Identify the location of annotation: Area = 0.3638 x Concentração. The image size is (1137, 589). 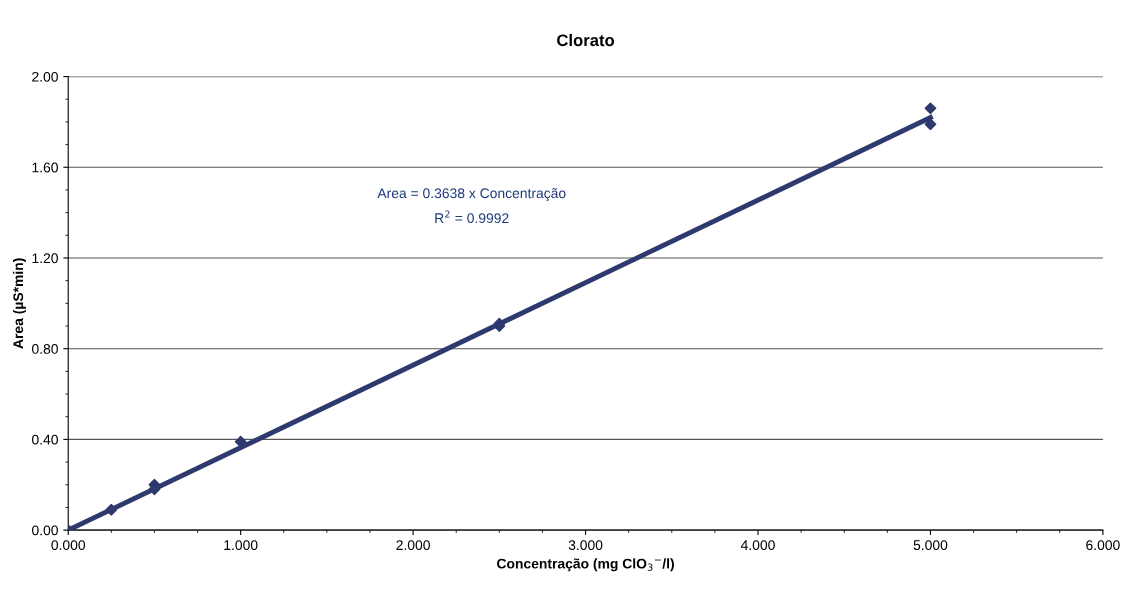
(471, 194).